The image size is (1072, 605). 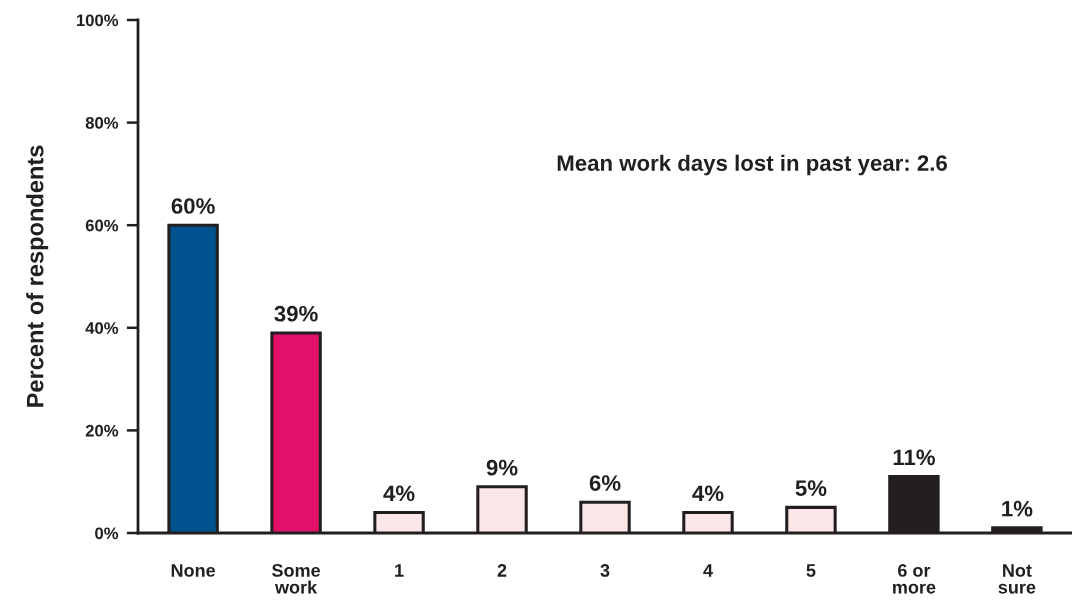 What do you see at coordinates (605, 483) in the screenshot?
I see `data-label: 6%` at bounding box center [605, 483].